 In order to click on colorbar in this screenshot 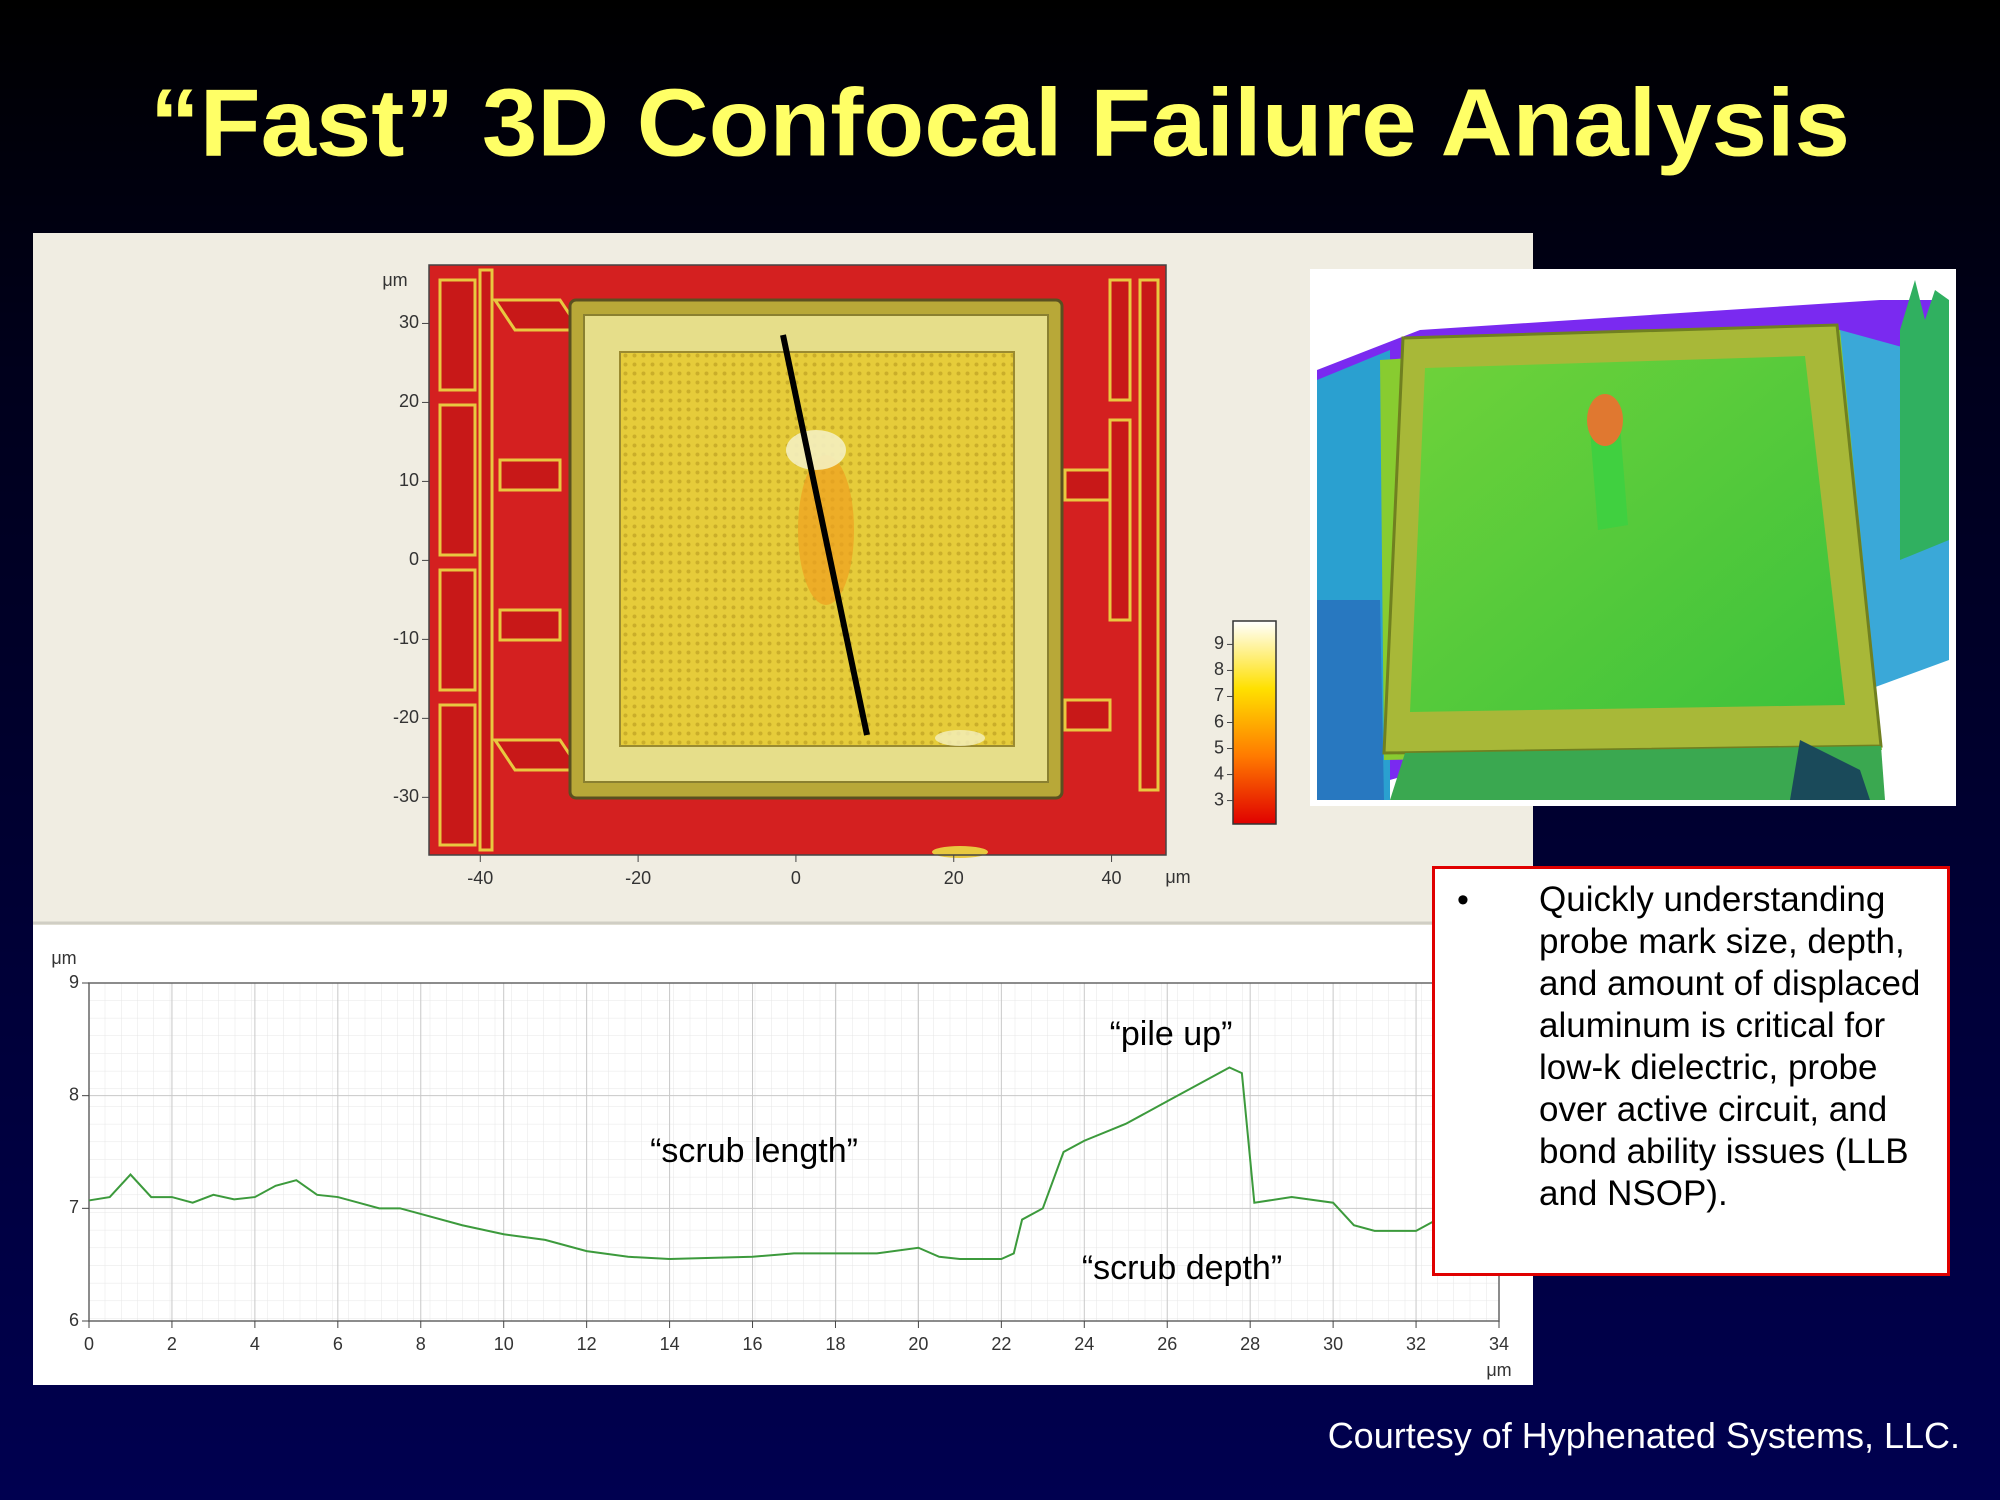, I will do `click(1254, 722)`.